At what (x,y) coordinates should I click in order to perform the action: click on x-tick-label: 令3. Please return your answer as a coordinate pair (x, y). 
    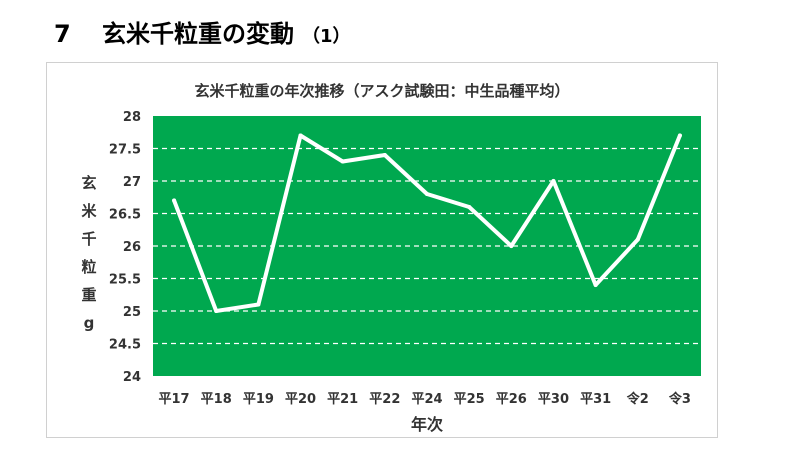
    Looking at the image, I should click on (680, 399).